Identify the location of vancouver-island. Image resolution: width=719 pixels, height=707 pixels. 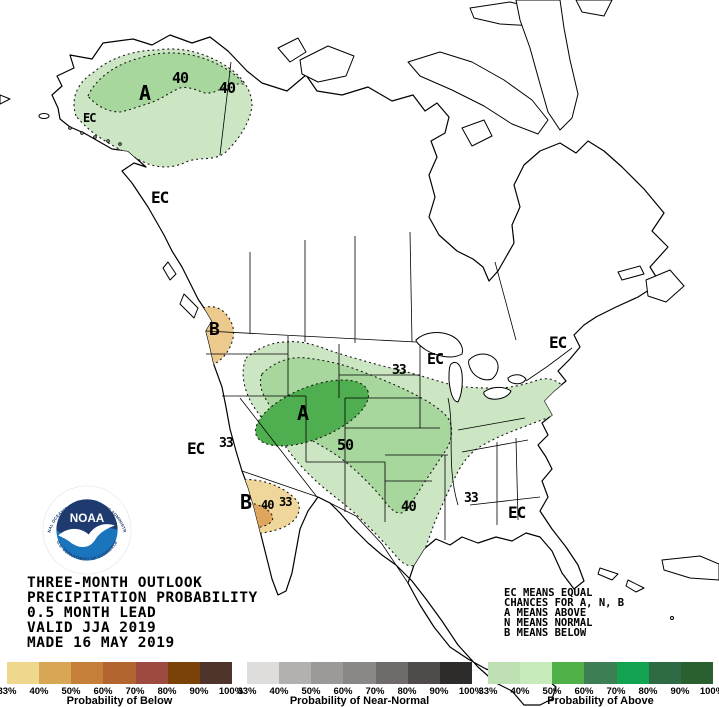
(189, 306).